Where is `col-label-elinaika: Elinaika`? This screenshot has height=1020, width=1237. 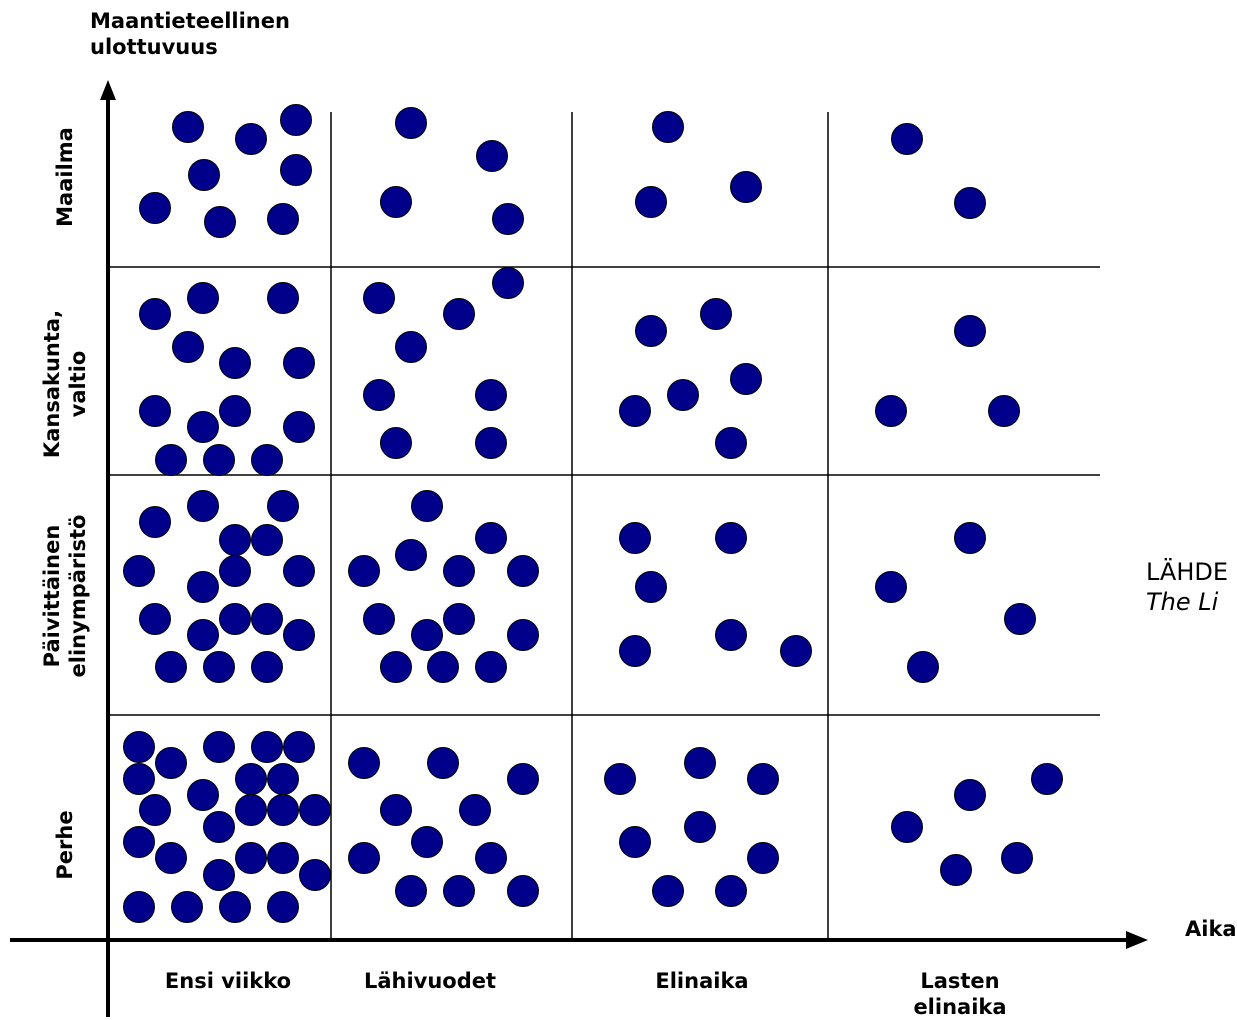 col-label-elinaika: Elinaika is located at coordinates (702, 981).